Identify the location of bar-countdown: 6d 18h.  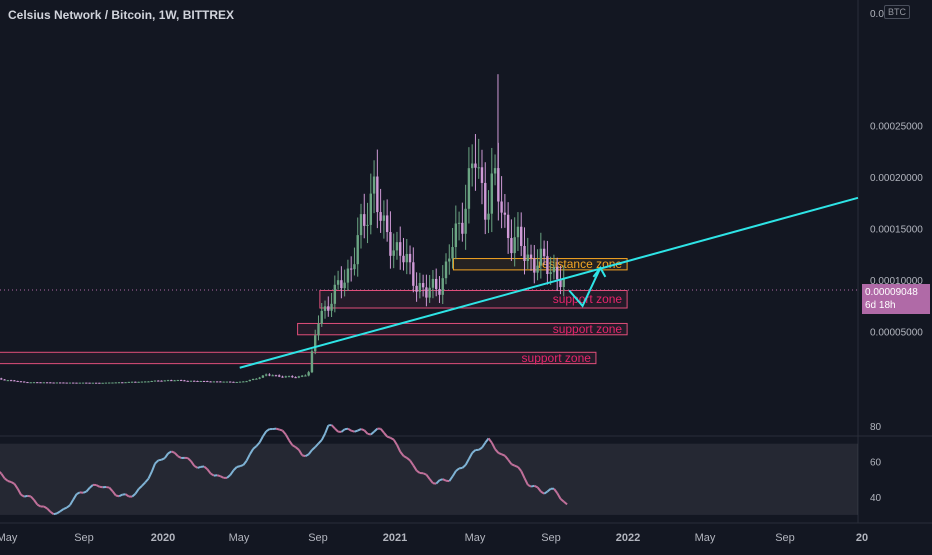
(897, 305).